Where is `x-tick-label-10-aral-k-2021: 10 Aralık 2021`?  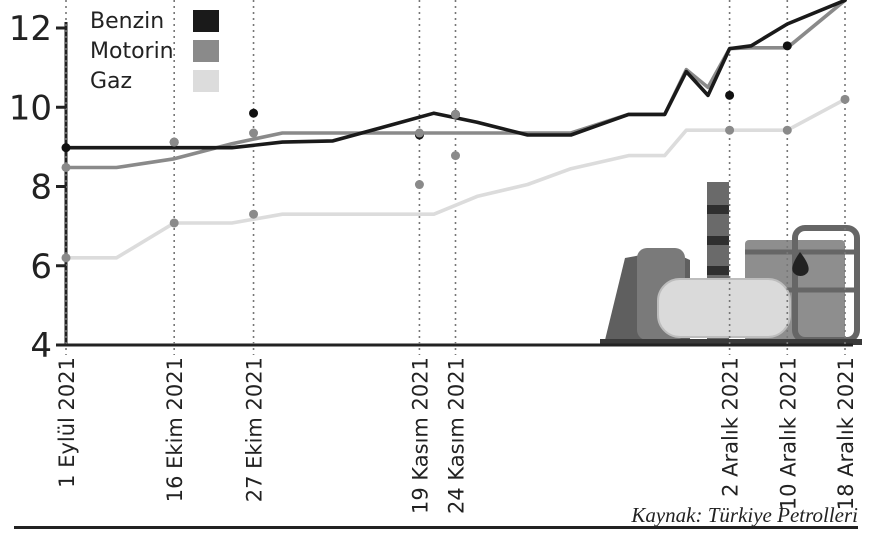
x-tick-label-10-aral-k-2021: 10 Aralık 2021 is located at coordinates (788, 433).